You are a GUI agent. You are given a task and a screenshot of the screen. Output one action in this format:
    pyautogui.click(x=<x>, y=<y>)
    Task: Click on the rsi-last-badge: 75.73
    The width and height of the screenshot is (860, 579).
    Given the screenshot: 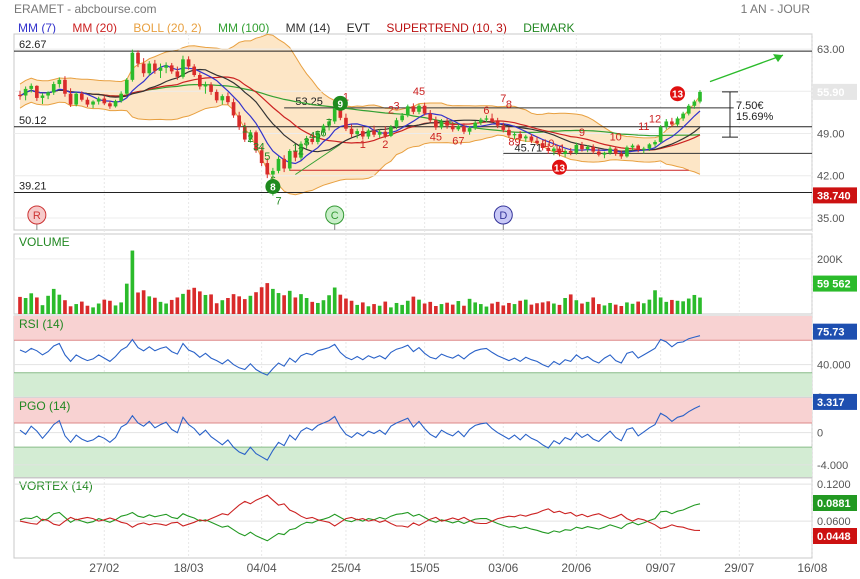 What is the action you would take?
    pyautogui.click(x=831, y=333)
    